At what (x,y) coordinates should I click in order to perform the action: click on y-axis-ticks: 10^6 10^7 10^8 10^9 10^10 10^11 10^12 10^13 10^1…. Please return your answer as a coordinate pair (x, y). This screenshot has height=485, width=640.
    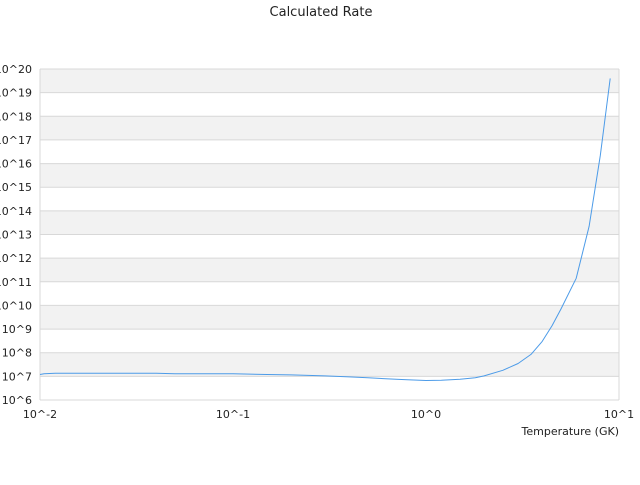
    Looking at the image, I should click on (16, 235).